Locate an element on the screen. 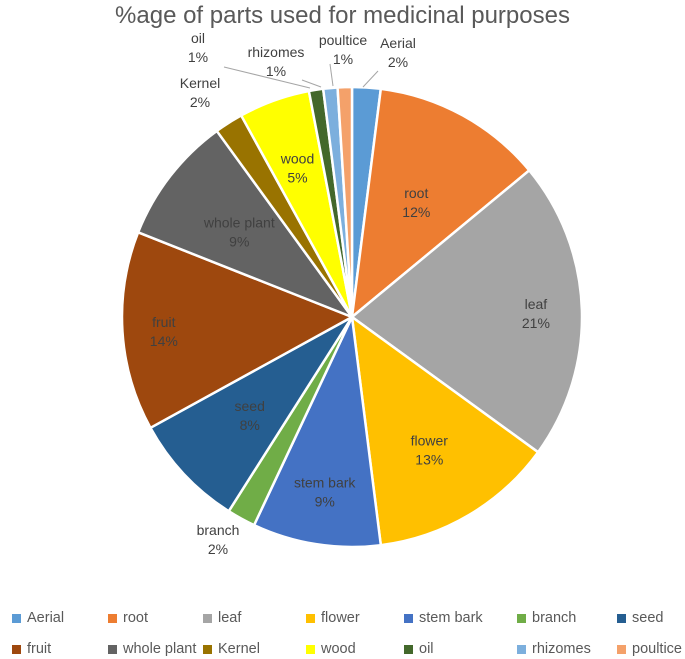 The height and width of the screenshot is (659, 685). legend-label: fruit is located at coordinates (39, 649).